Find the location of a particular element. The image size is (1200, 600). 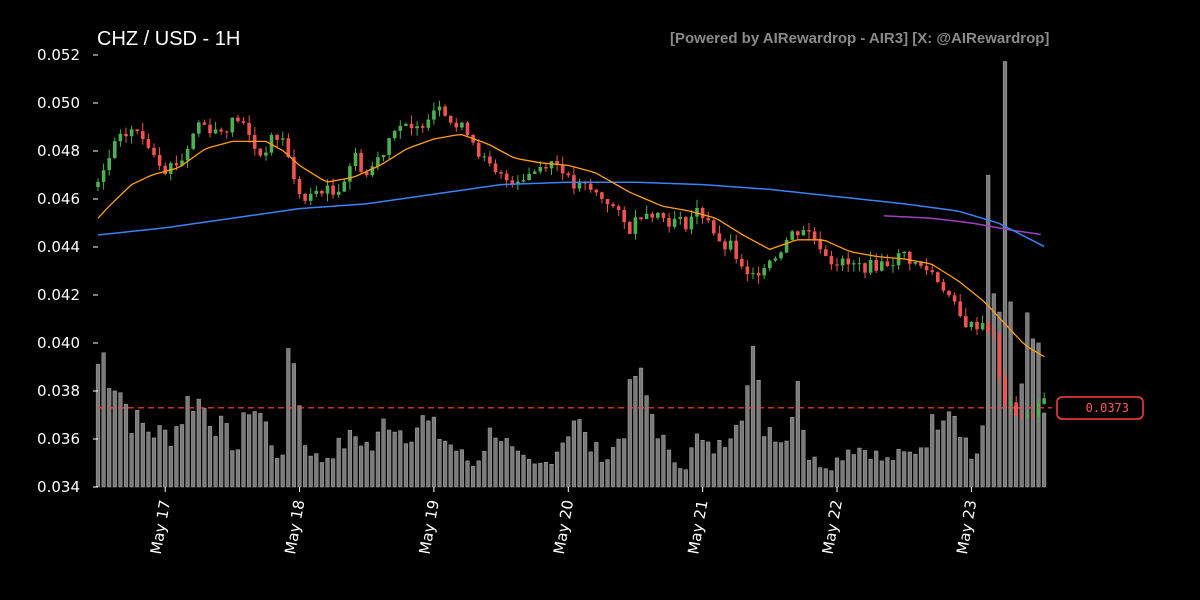

y-tick-label: 0.048 is located at coordinates (58, 151).